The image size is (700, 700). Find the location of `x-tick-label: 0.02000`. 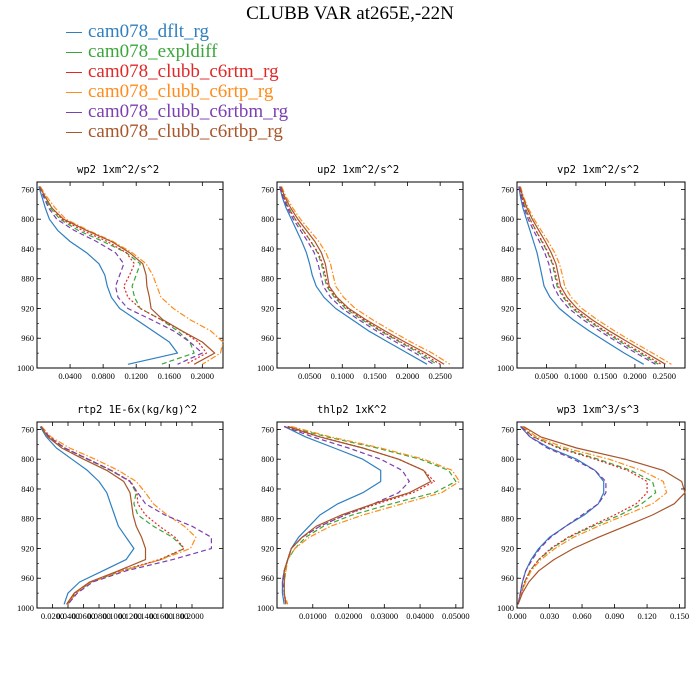

x-tick-label: 0.02000 is located at coordinates (349, 616).